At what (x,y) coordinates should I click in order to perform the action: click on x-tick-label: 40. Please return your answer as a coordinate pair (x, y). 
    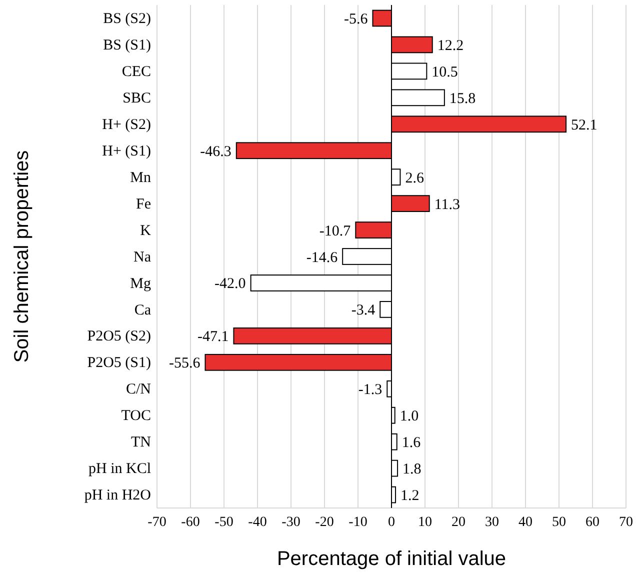
    Looking at the image, I should click on (525, 522).